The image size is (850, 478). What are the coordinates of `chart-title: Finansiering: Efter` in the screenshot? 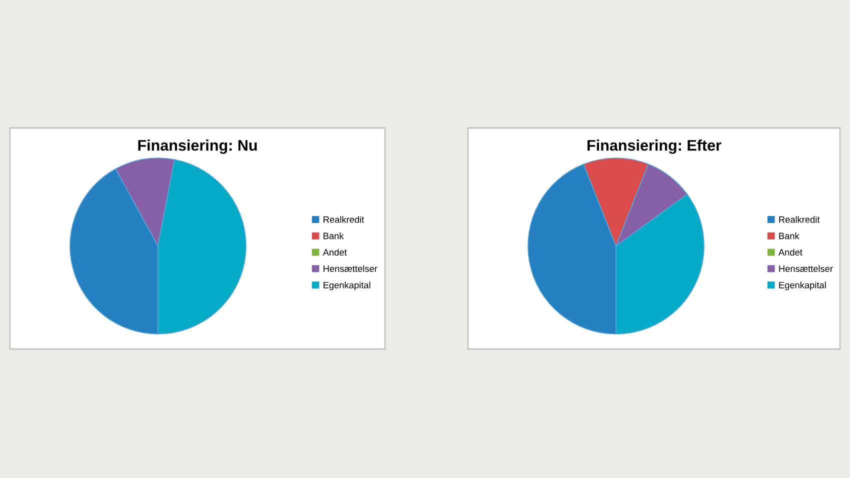 It's located at (655, 147).